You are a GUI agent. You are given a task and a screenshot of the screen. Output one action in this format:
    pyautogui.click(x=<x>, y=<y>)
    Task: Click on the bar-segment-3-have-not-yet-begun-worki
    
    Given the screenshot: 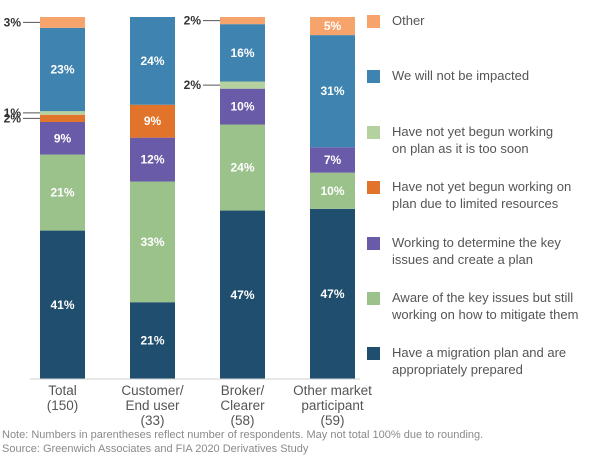 What is the action you would take?
    pyautogui.click(x=242, y=85)
    